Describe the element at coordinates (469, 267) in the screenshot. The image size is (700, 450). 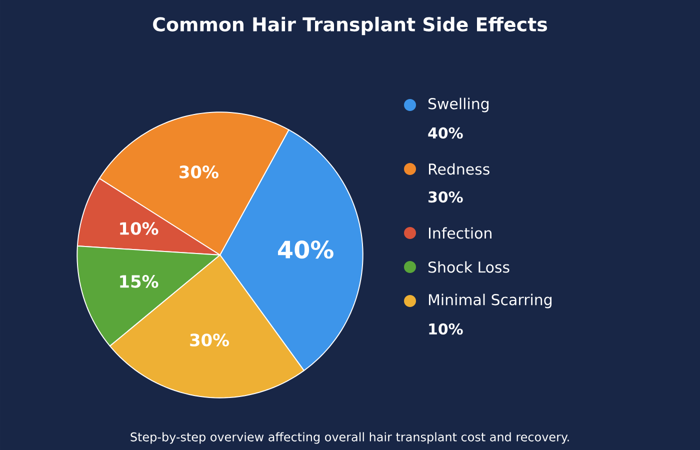
I see `legend-label: Shock Loss` at that location.